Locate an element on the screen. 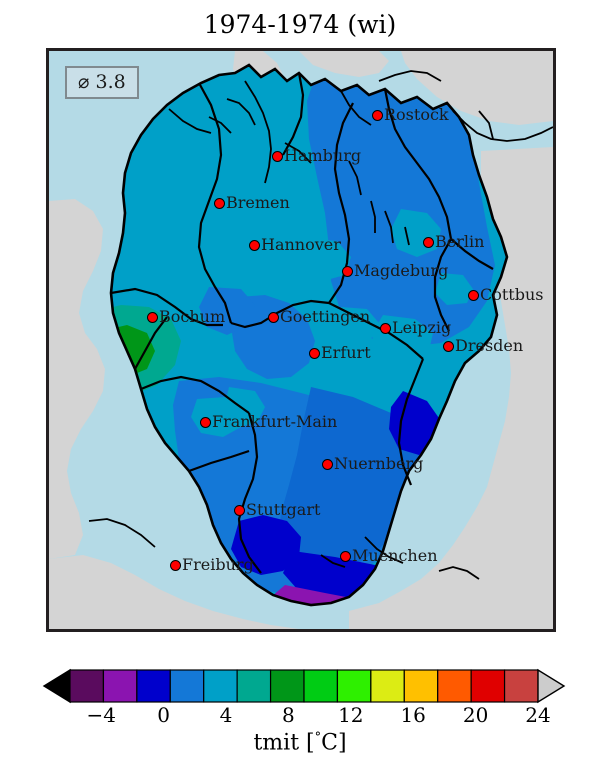 This screenshot has width=600, height=780. colorbar-tick--4: −4 is located at coordinates (101, 715).